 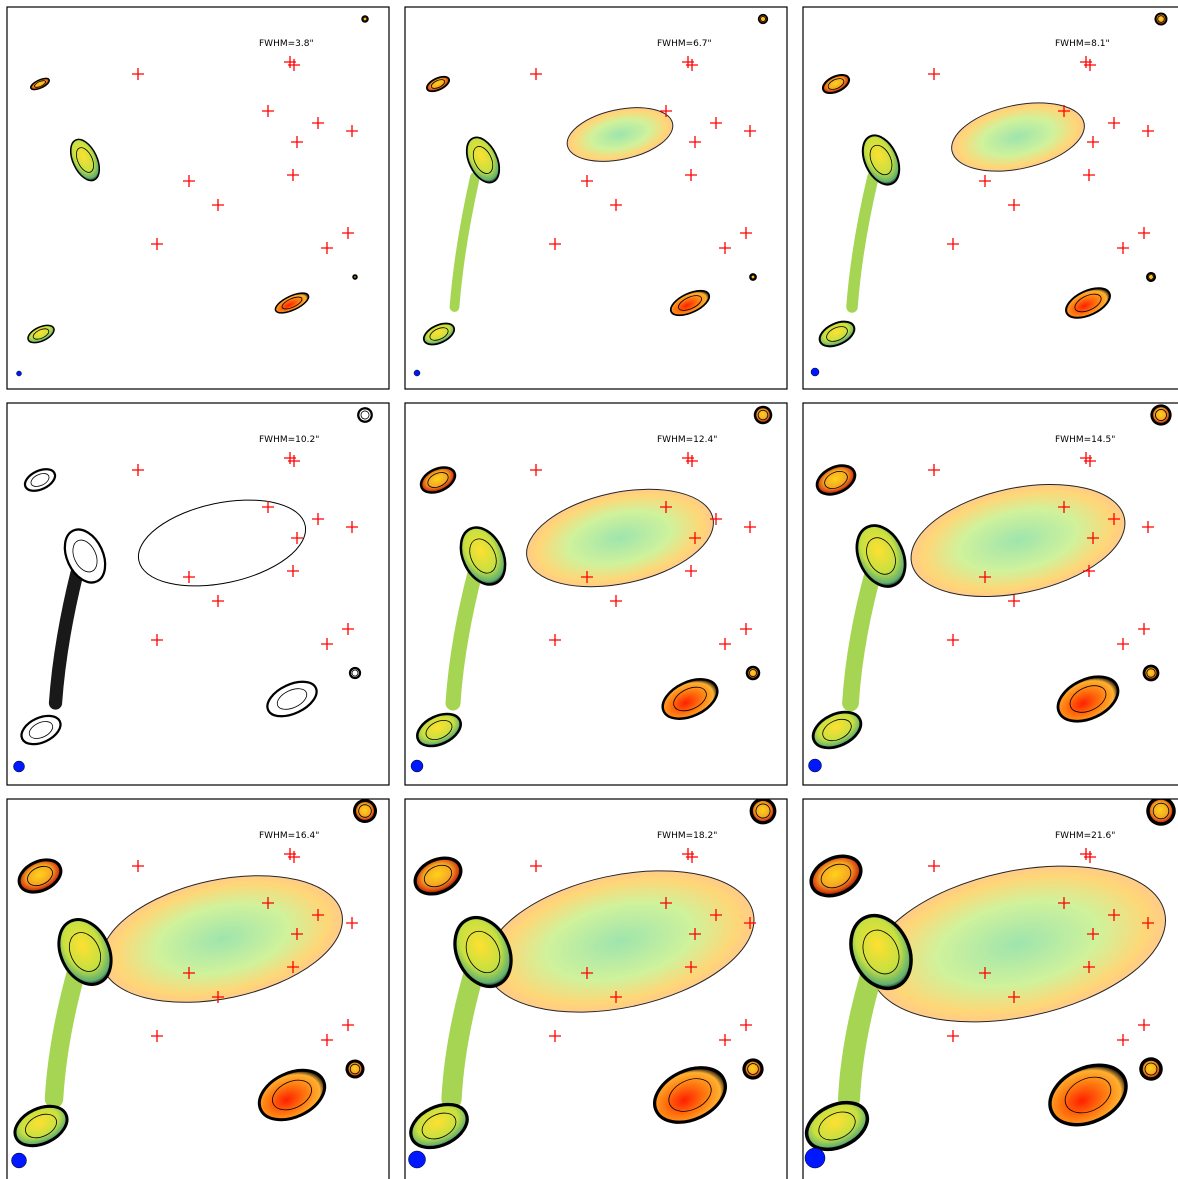 What do you see at coordinates (1085, 836) in the screenshot?
I see `fwhm-label: FWHM=21.6"` at bounding box center [1085, 836].